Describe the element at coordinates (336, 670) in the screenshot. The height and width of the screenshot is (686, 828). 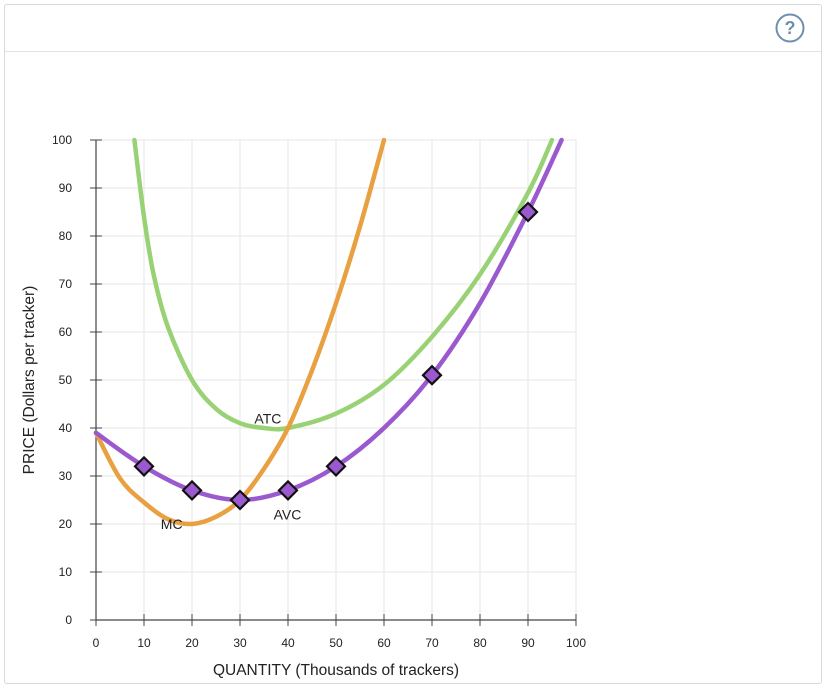
I see `x-axis-title: QUANTITY (Thousands of trackers)` at that location.